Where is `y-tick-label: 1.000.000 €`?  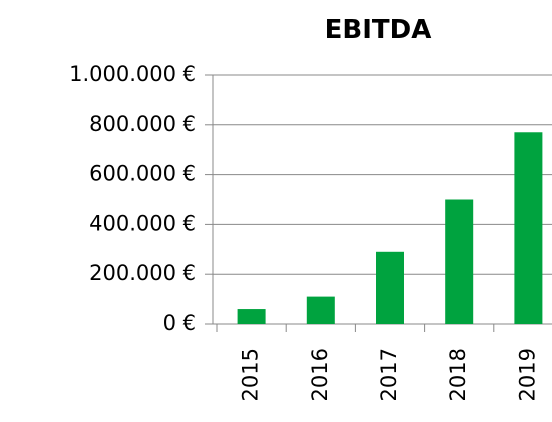
y-tick-label: 1.000.000 € is located at coordinates (132, 74).